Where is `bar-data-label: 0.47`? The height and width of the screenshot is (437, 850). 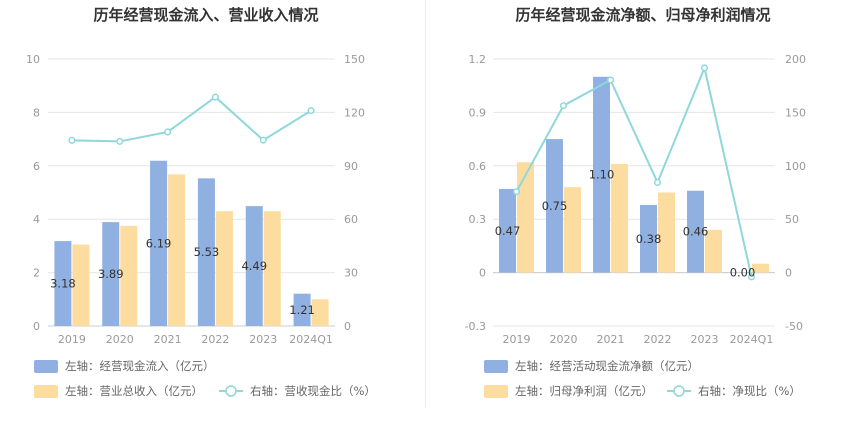
bar-data-label: 0.47 is located at coordinates (508, 231).